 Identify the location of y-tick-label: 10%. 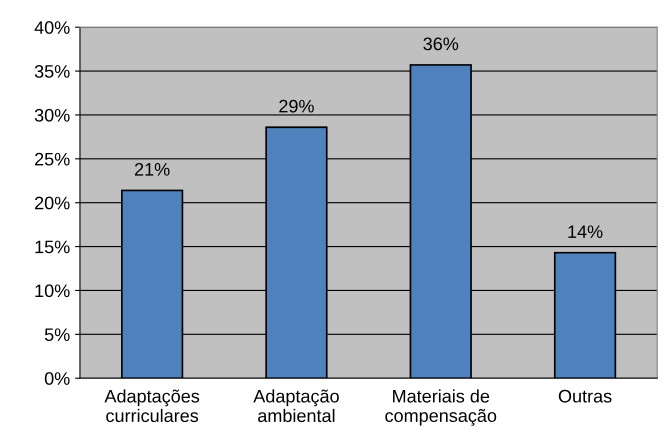
(52, 291).